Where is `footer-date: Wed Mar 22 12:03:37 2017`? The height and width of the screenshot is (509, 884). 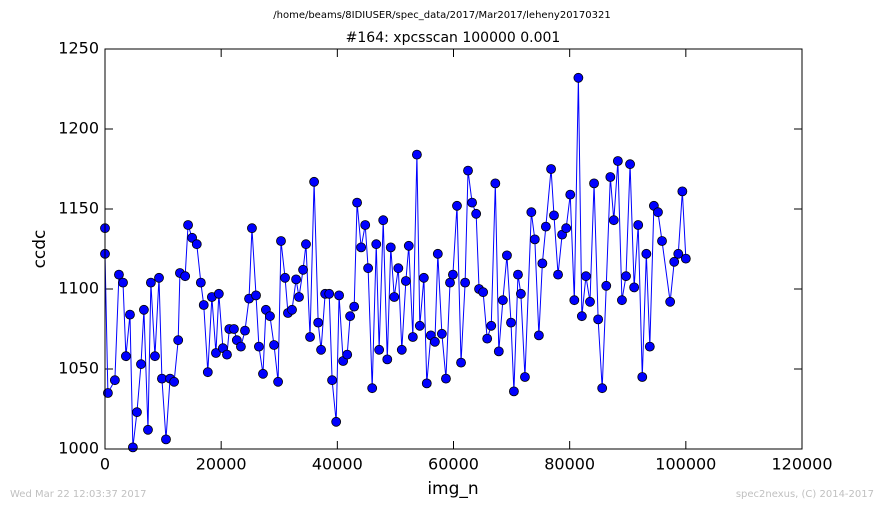
footer-date: Wed Mar 22 12:03:37 2017 is located at coordinates (78, 494).